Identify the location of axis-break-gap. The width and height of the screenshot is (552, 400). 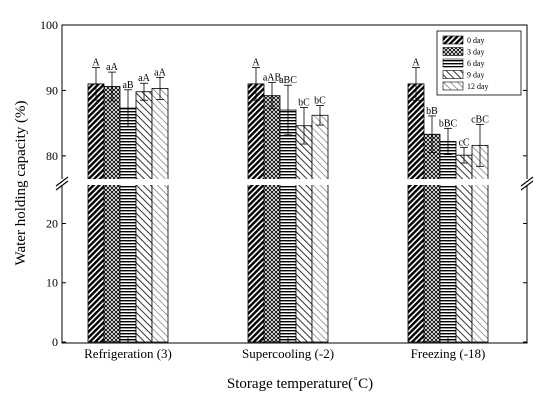
(295, 182).